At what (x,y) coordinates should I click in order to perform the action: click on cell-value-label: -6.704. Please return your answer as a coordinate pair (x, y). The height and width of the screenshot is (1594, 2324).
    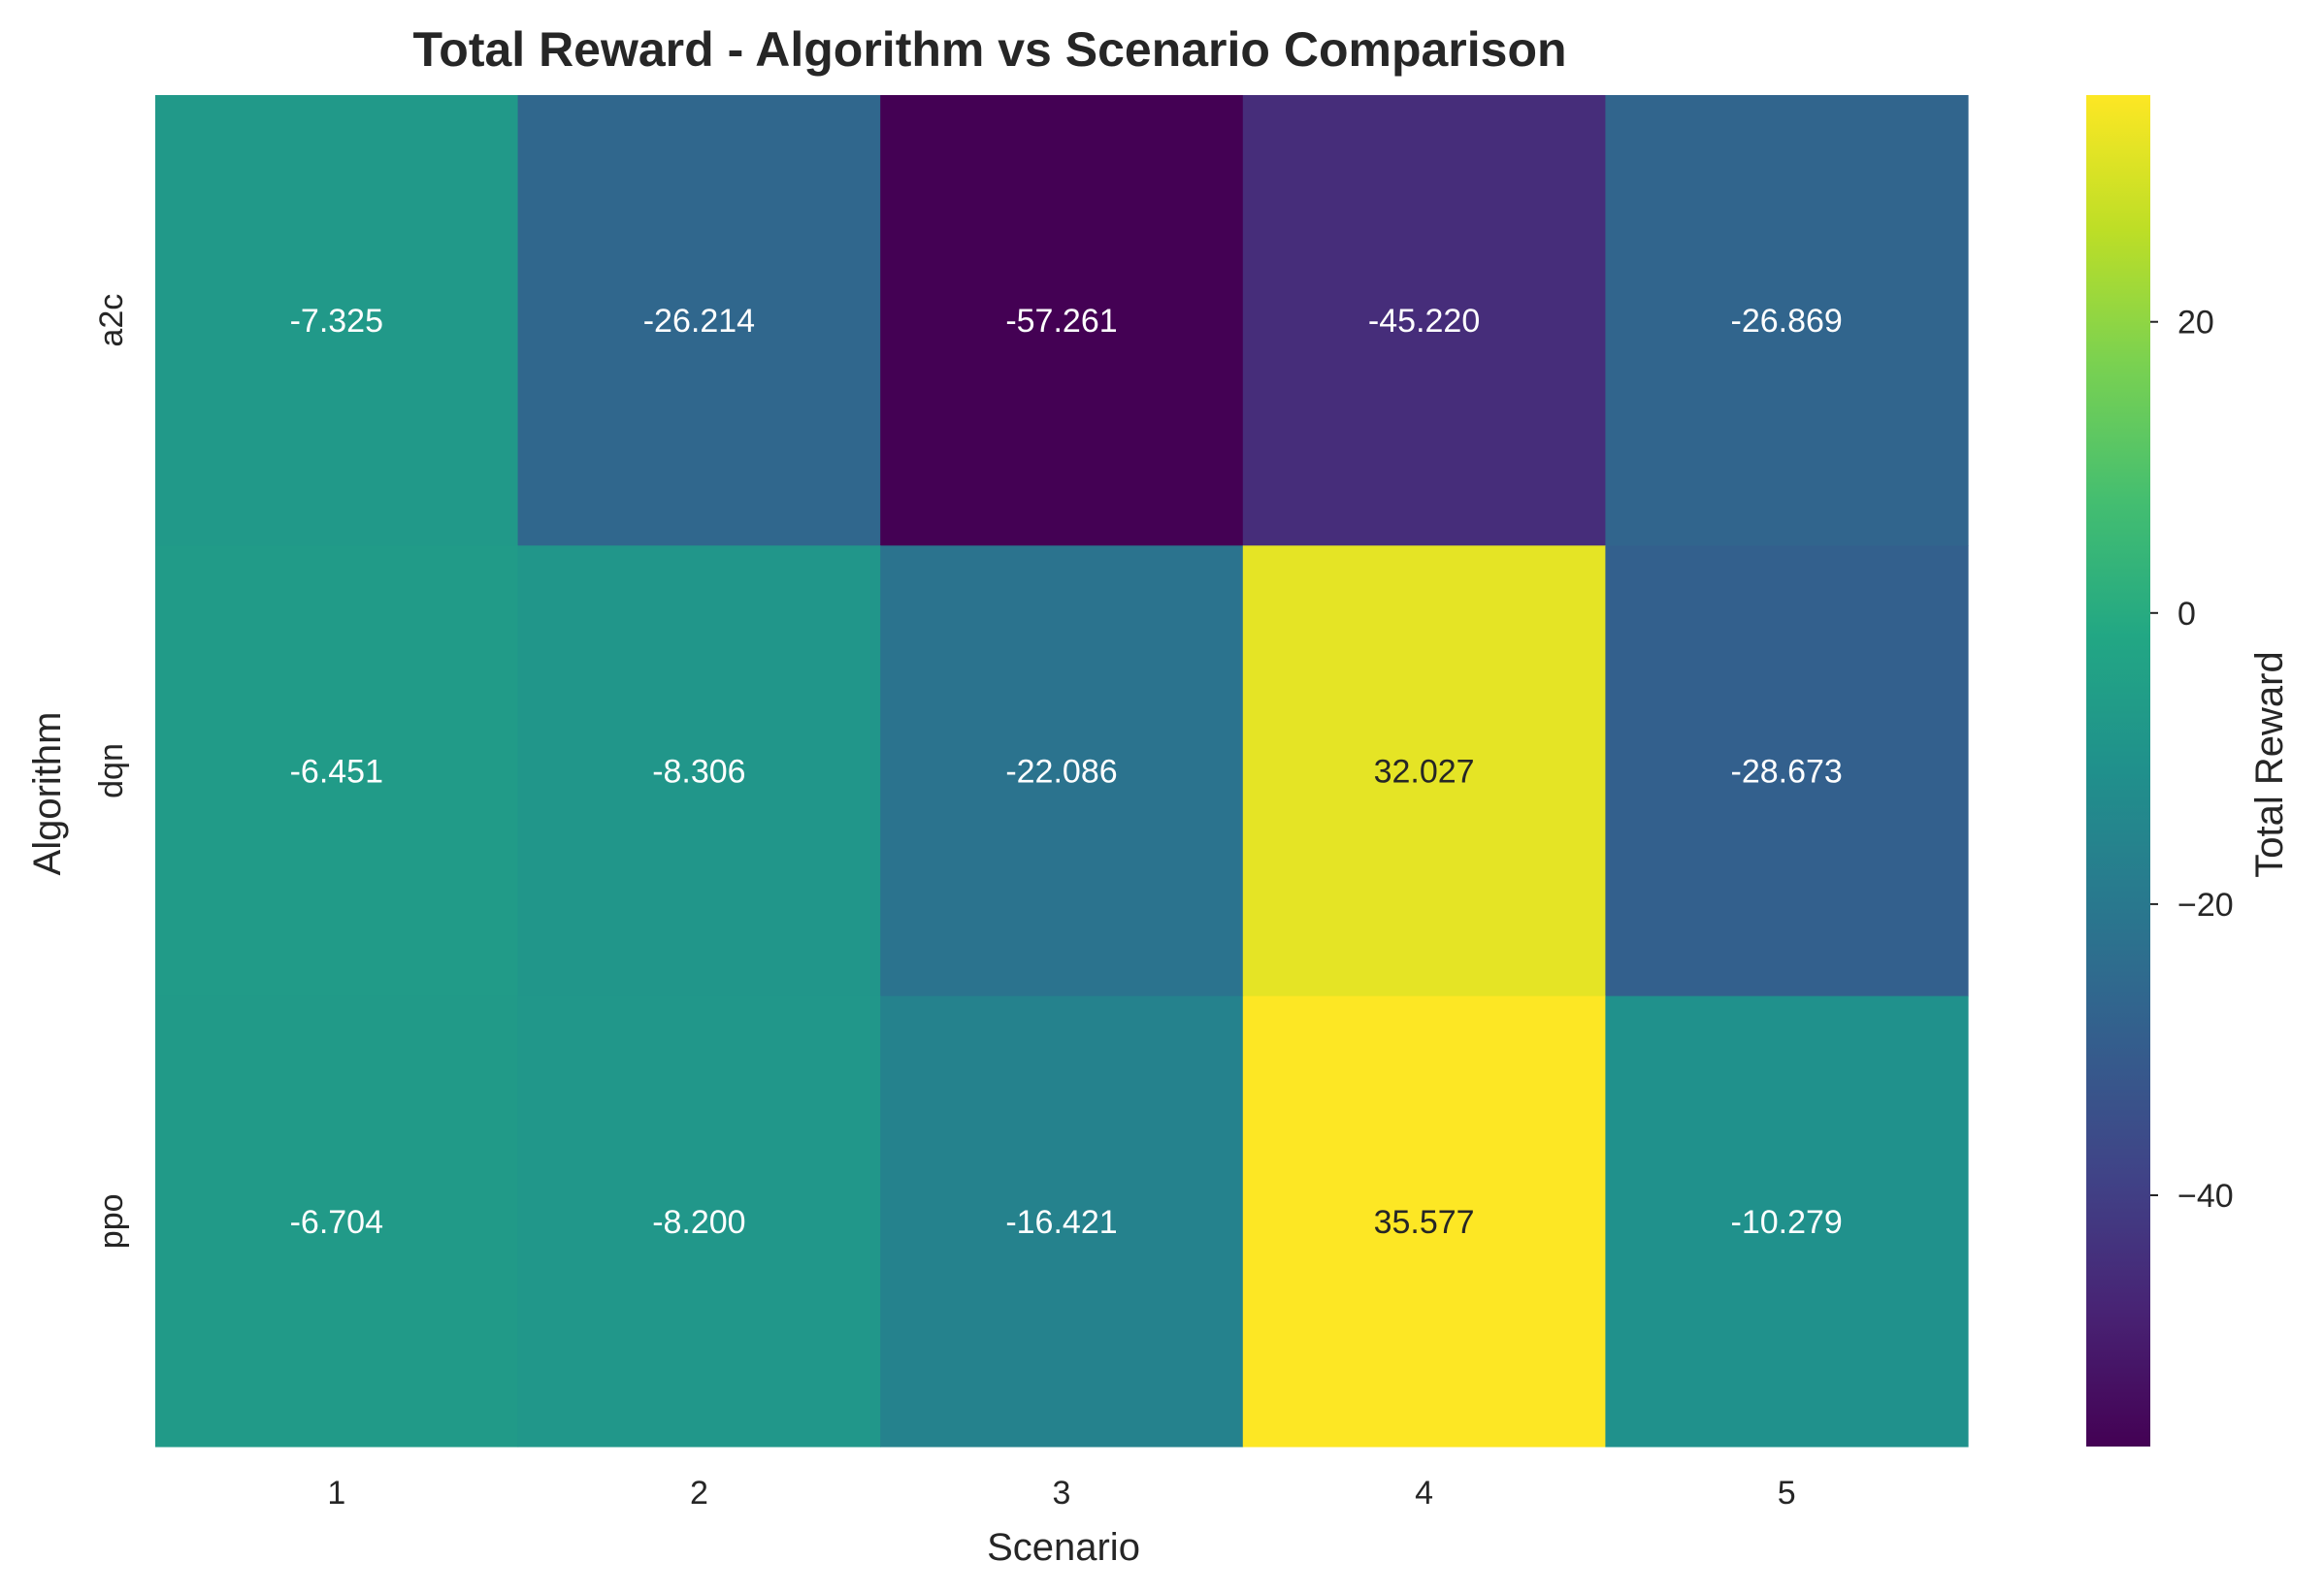
    Looking at the image, I should click on (336, 1222).